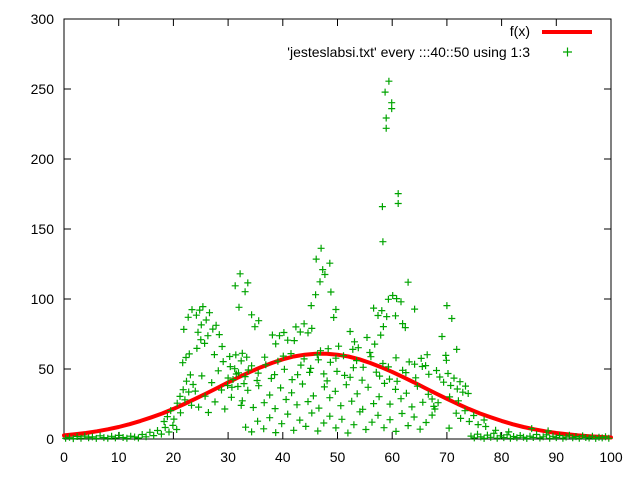  I want to click on x-tick-label: 30, so click(228, 457).